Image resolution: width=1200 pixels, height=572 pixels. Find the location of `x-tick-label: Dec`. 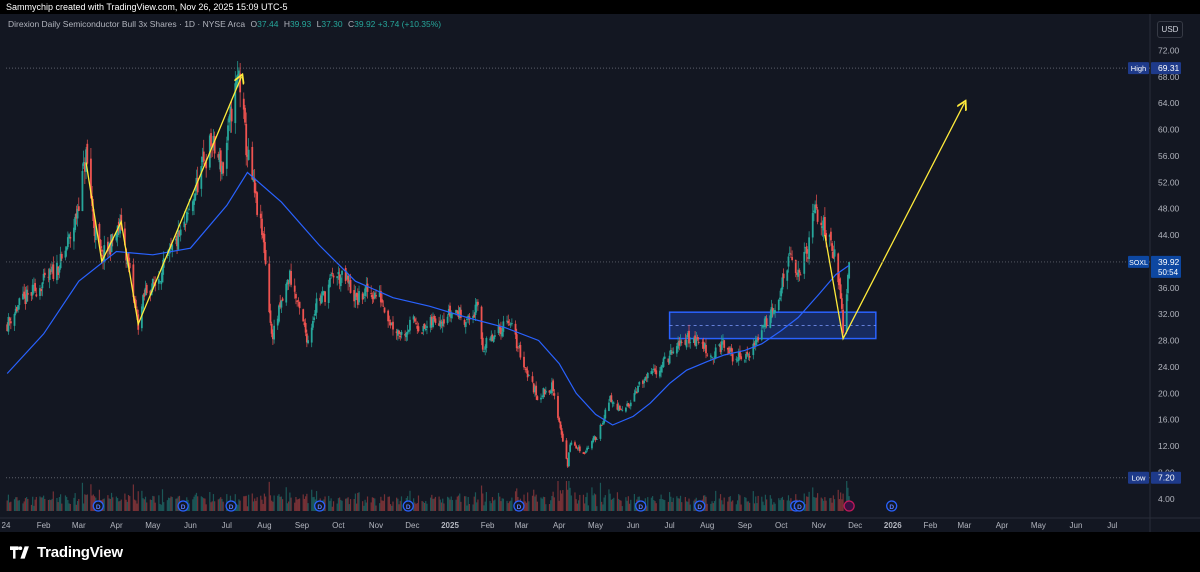

x-tick-label: Dec is located at coordinates (855, 525).